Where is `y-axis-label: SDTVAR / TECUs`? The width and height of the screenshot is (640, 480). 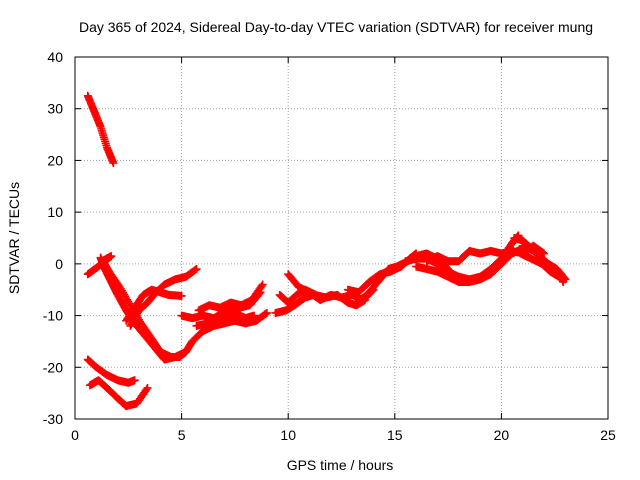
y-axis-label: SDTVAR / TECUs is located at coordinates (14, 238).